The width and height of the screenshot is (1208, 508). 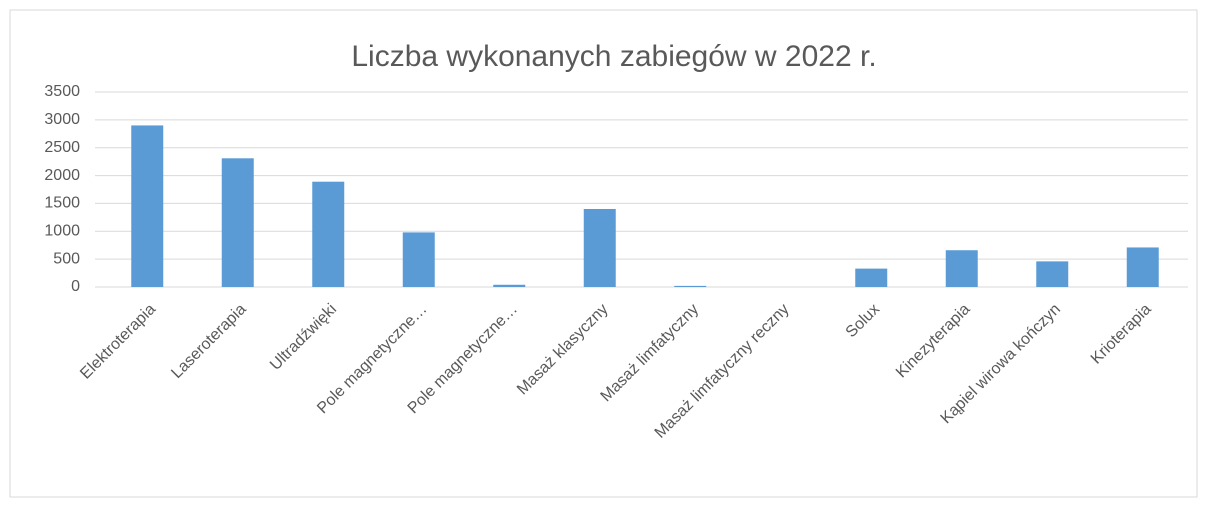 I want to click on y-tick-label: 2000, so click(x=62, y=175).